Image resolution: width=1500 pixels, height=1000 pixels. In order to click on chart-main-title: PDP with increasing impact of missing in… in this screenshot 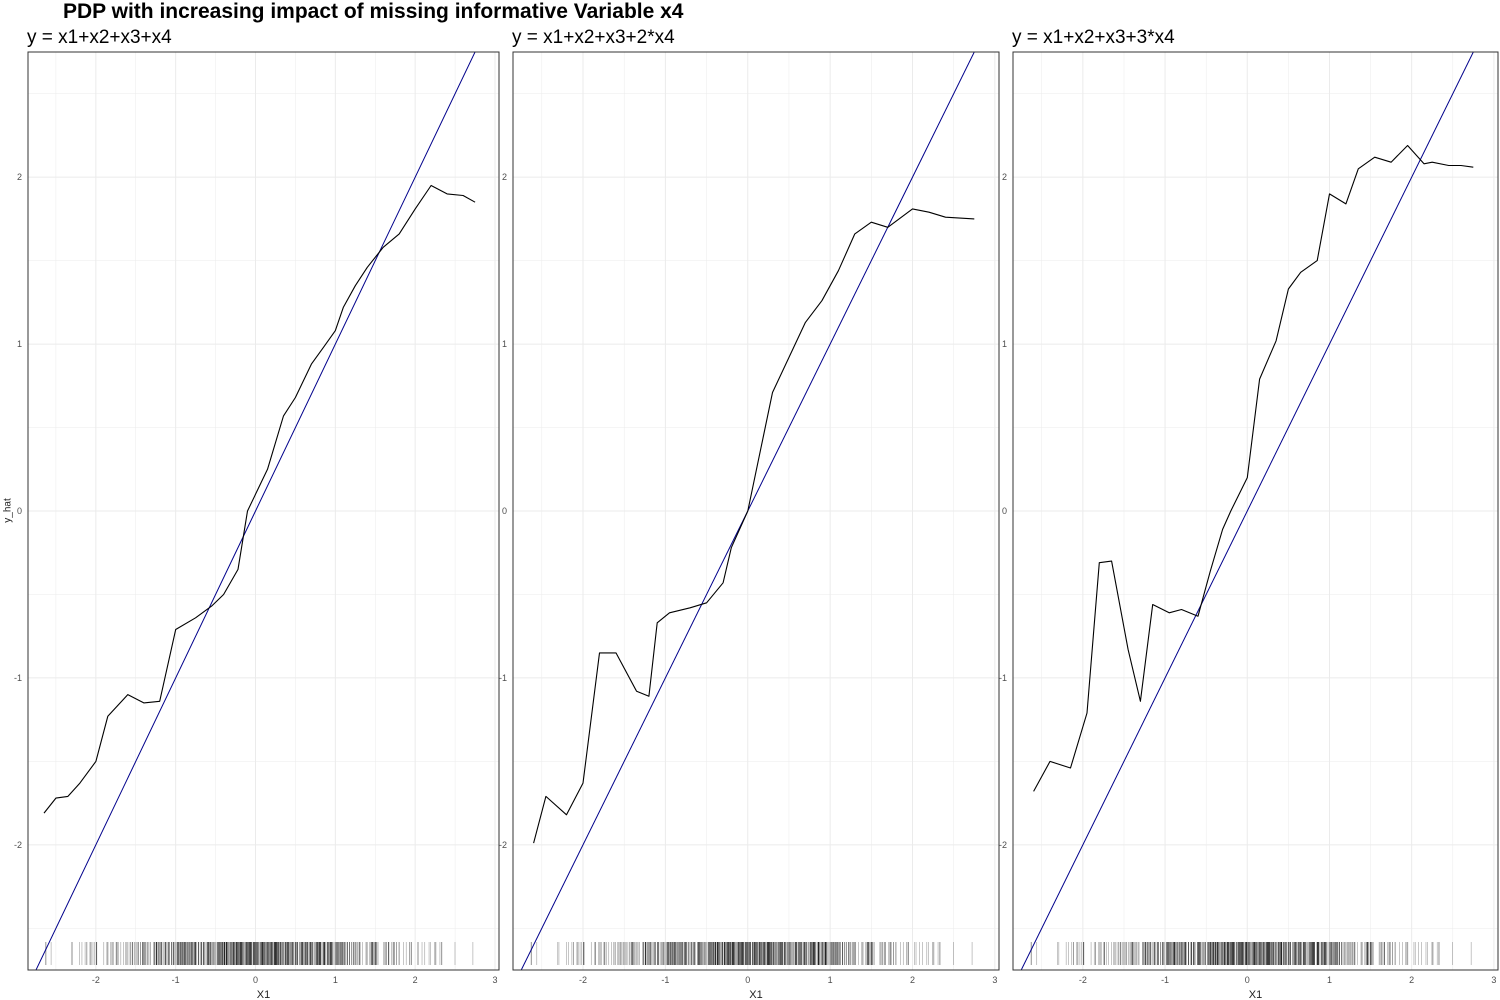, I will do `click(373, 11)`.